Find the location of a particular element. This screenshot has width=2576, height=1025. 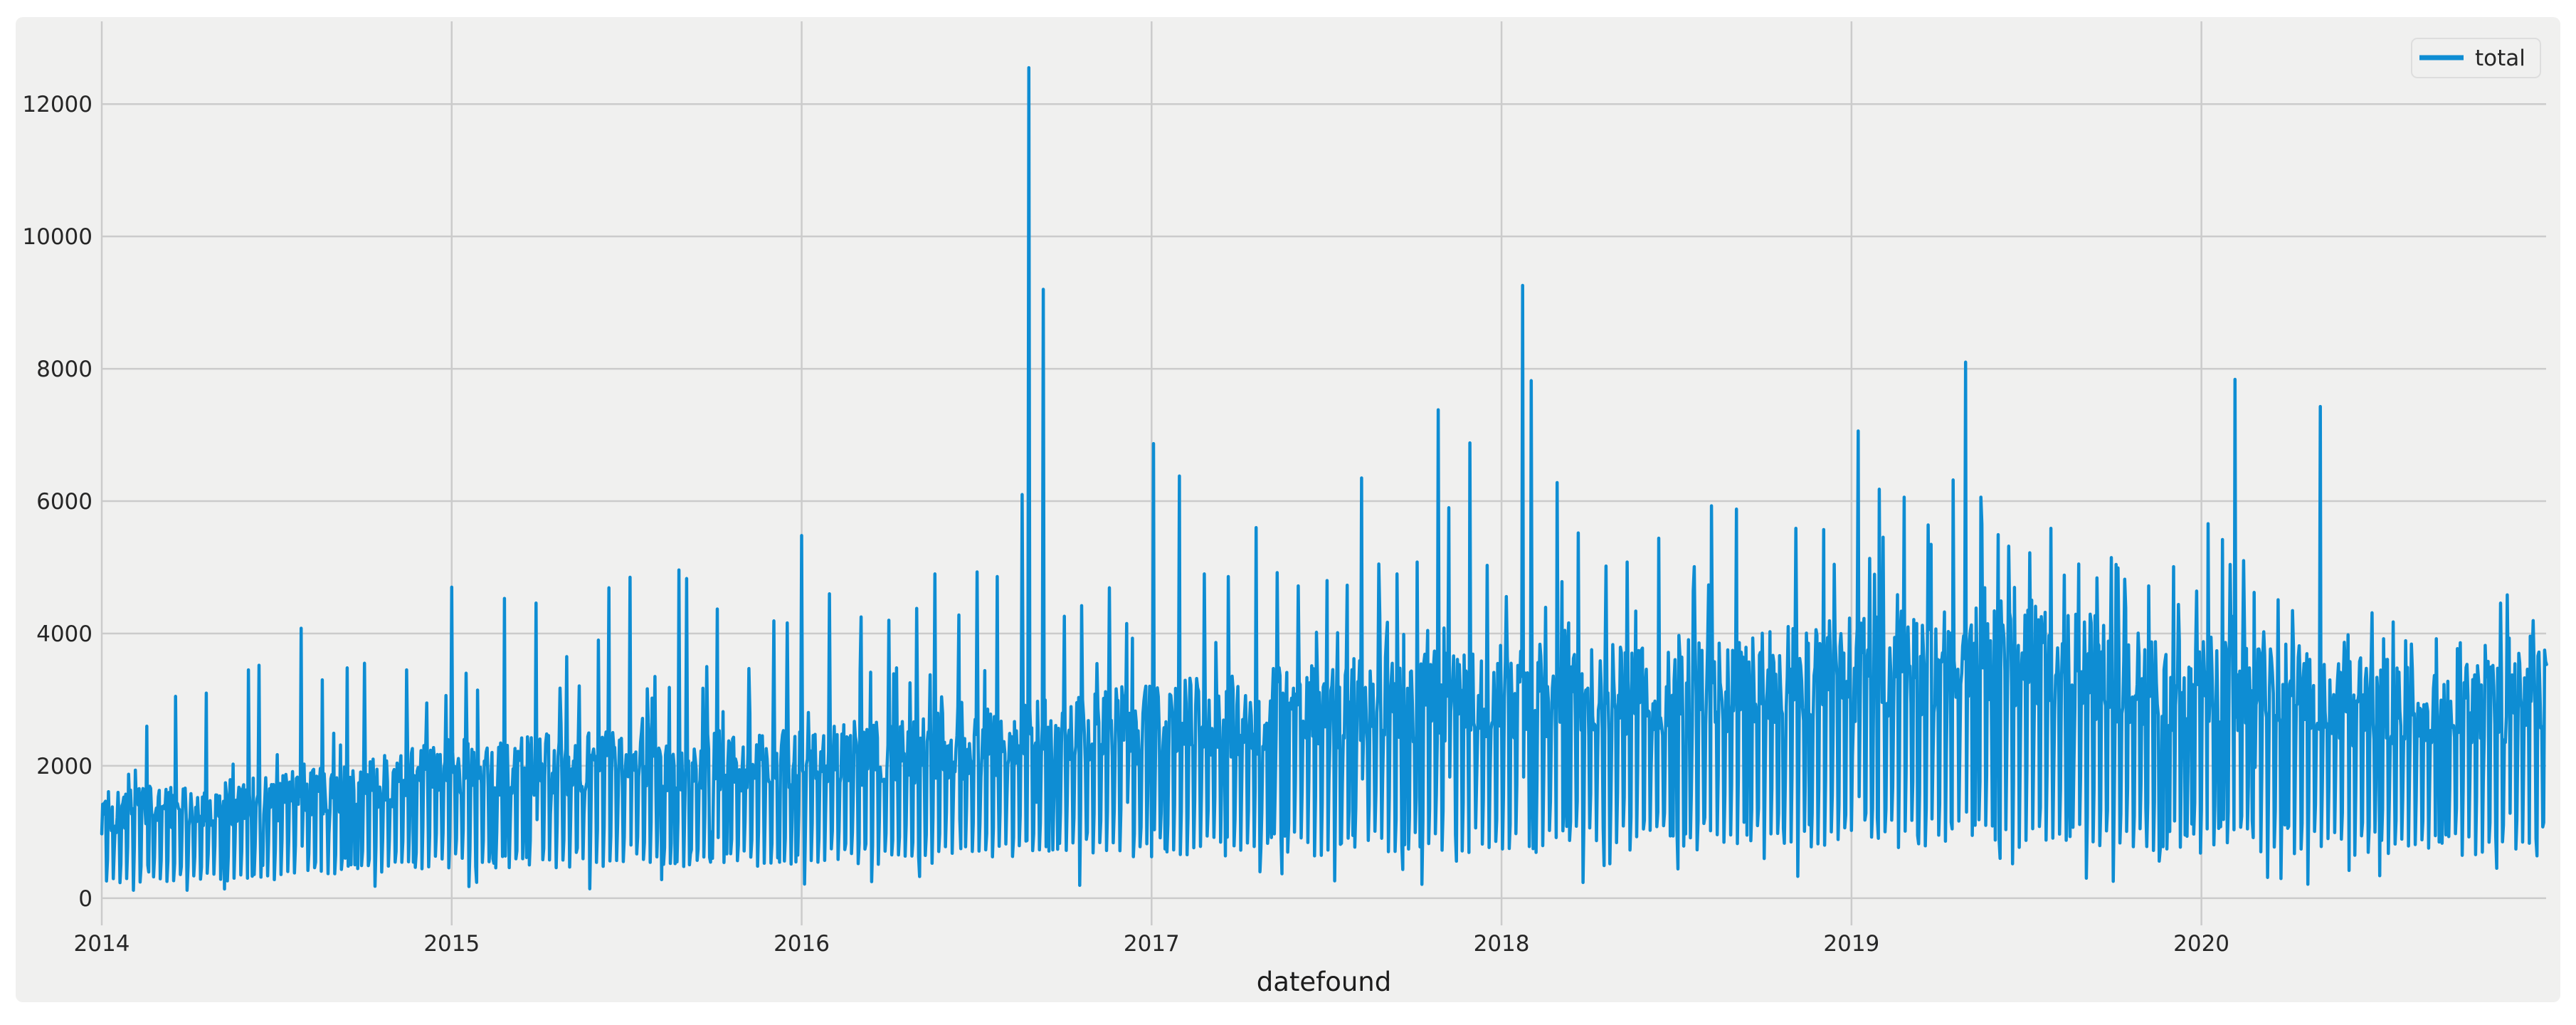

legend-box is located at coordinates (2476, 58).